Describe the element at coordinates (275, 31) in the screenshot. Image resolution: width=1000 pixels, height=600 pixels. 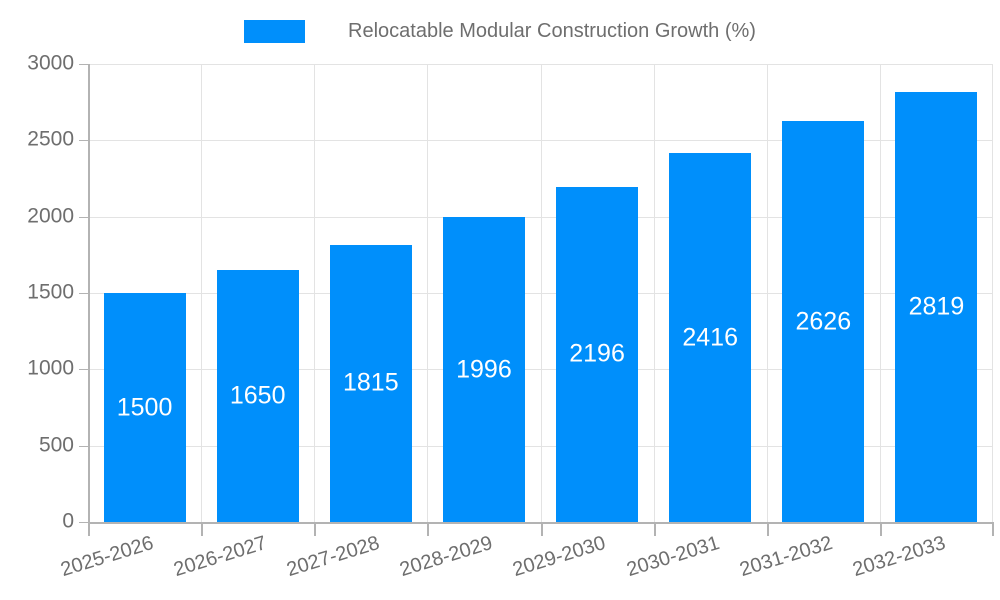
I see `legend-swatch` at that location.